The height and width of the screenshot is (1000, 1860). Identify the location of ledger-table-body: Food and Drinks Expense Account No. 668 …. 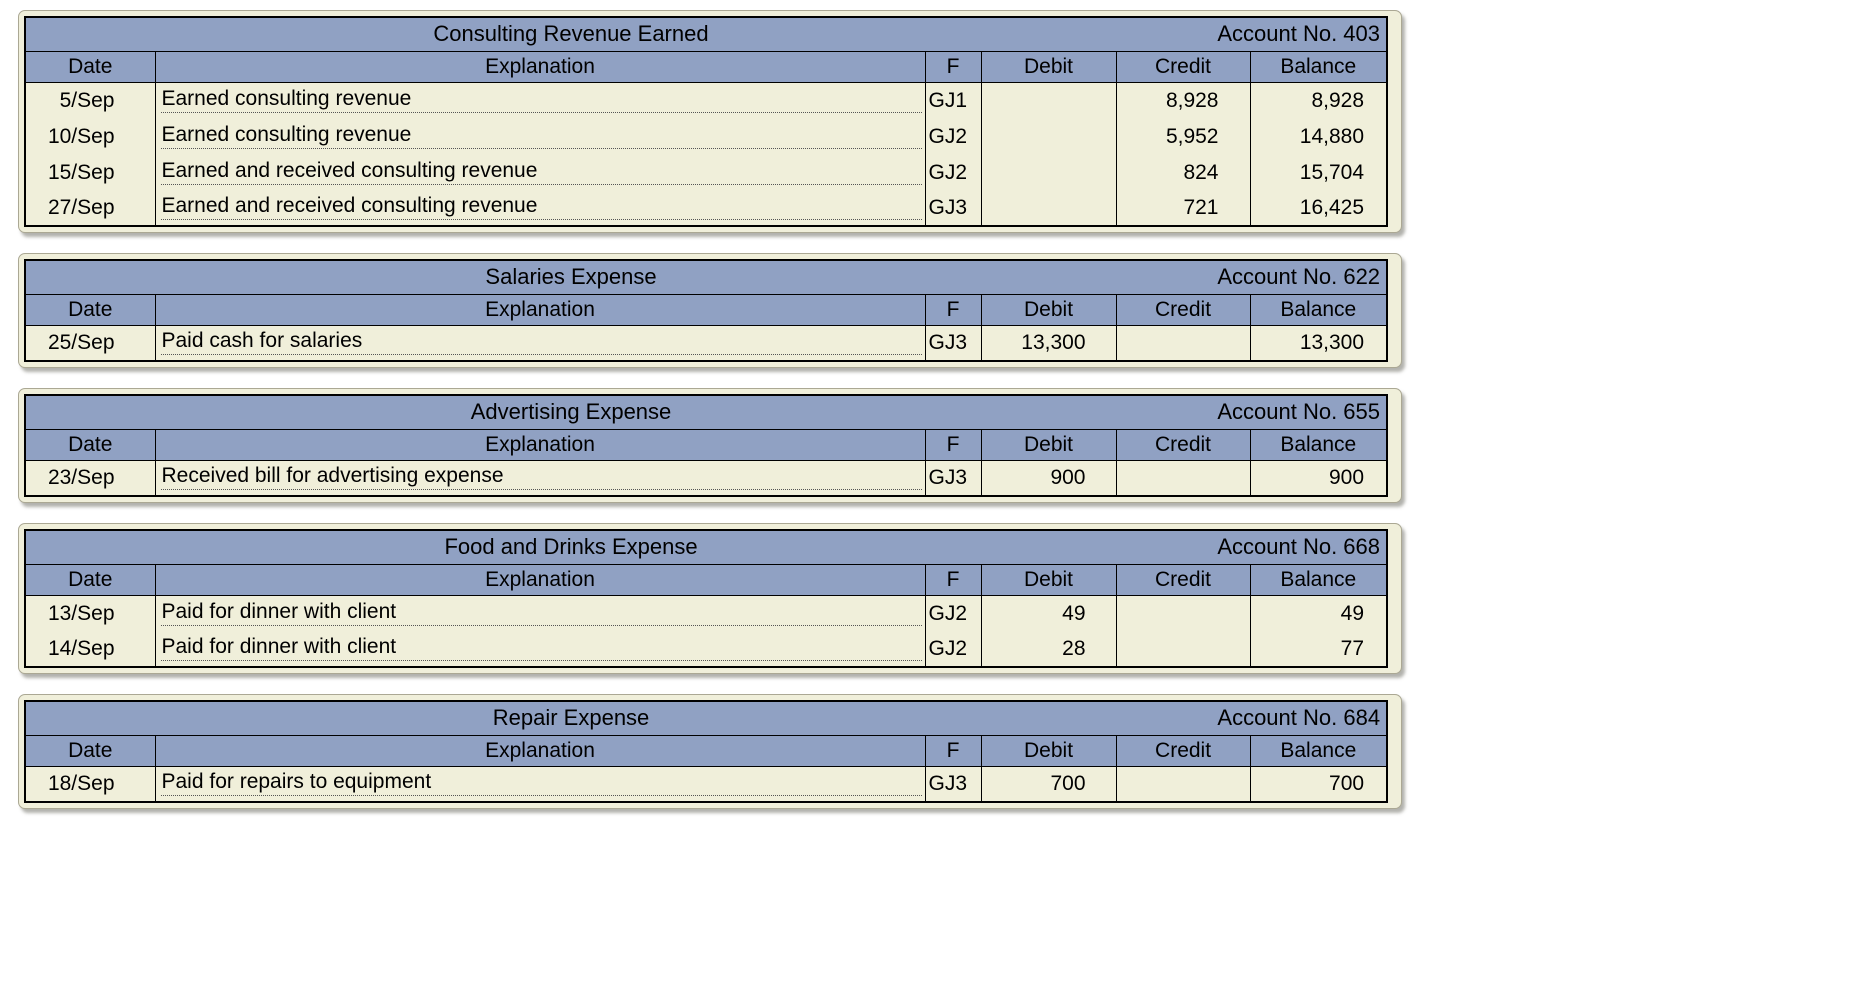
(706, 598).